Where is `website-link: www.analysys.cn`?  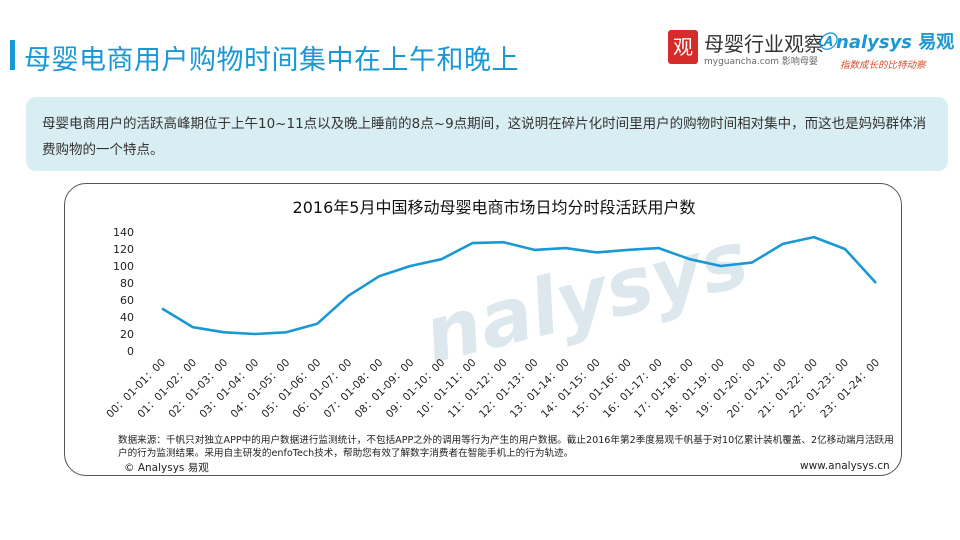
website-link: www.analysys.cn is located at coordinates (845, 466).